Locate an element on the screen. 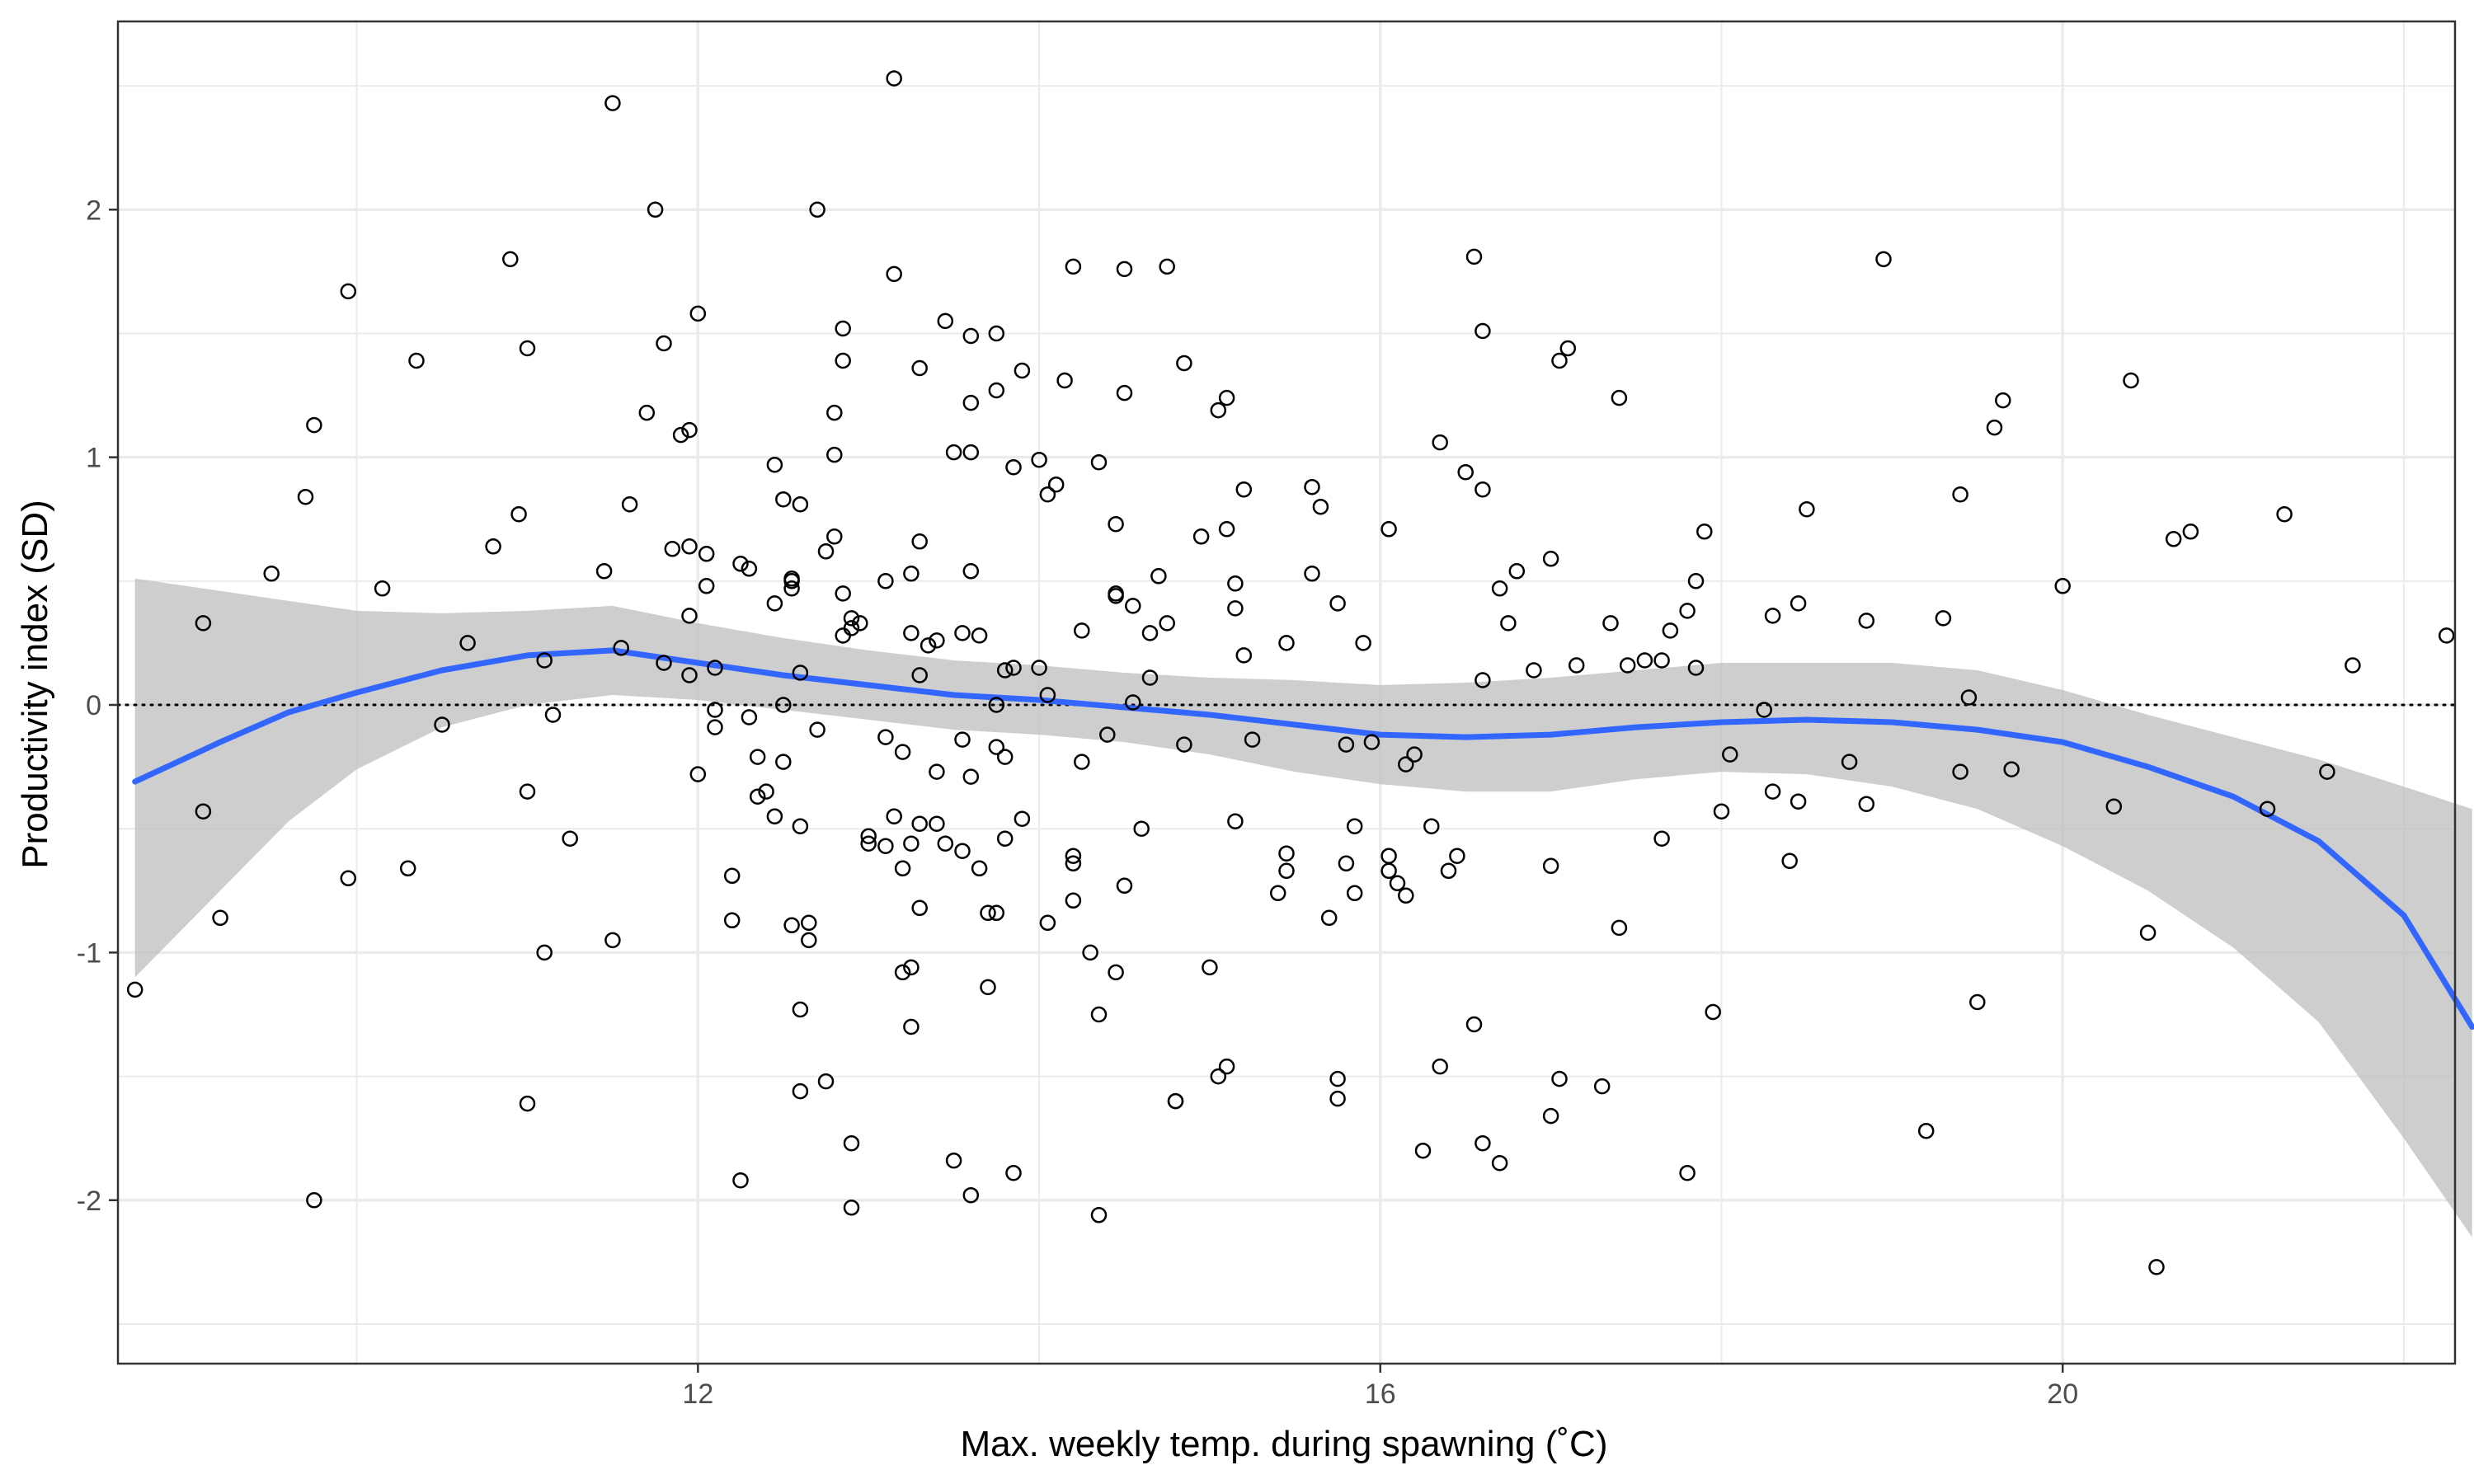 The height and width of the screenshot is (1484, 2474). y-axis-title: Productivity index (SD) is located at coordinates (35, 684).